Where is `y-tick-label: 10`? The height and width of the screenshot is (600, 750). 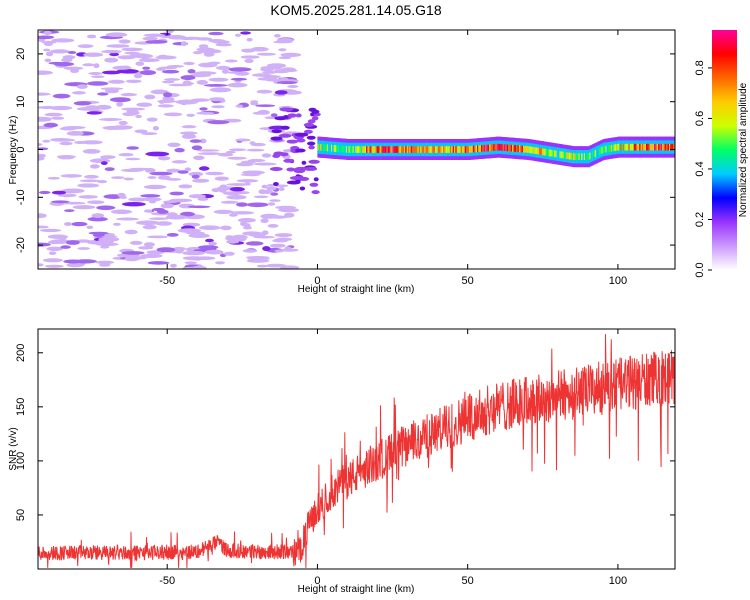
y-tick-label: 10 is located at coordinates (21, 102).